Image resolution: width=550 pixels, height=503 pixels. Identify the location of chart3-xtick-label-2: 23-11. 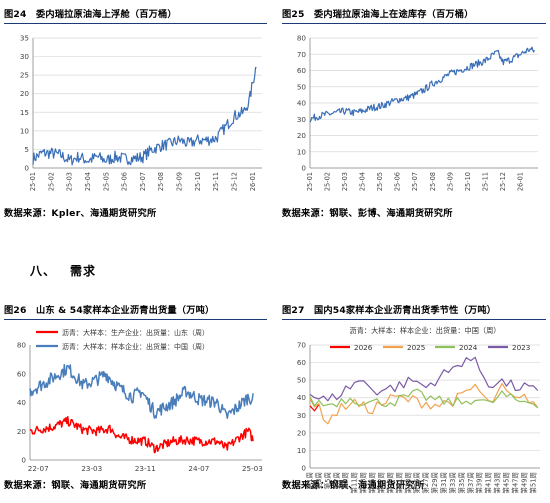
(145, 468).